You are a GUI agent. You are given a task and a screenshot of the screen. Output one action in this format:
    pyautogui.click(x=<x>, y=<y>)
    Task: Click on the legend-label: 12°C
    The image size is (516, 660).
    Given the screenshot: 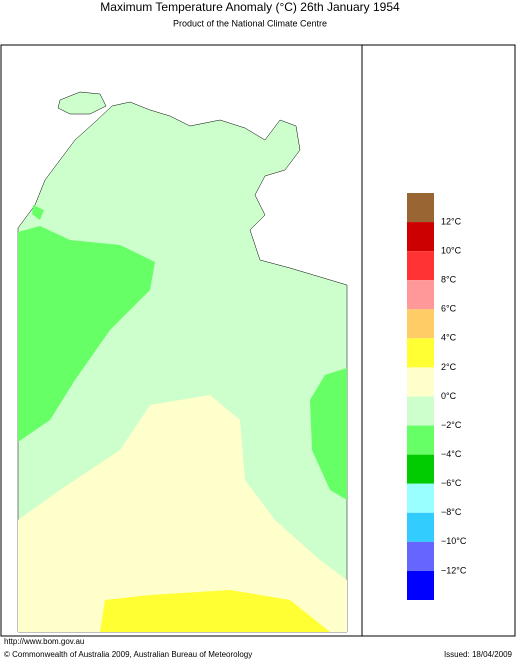 What is the action you would take?
    pyautogui.click(x=451, y=221)
    